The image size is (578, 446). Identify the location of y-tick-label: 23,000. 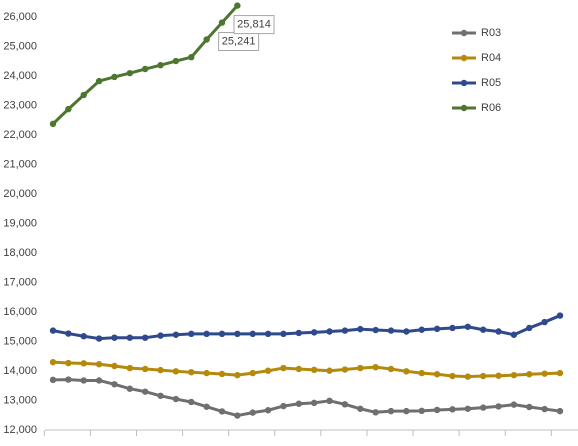
(20, 105).